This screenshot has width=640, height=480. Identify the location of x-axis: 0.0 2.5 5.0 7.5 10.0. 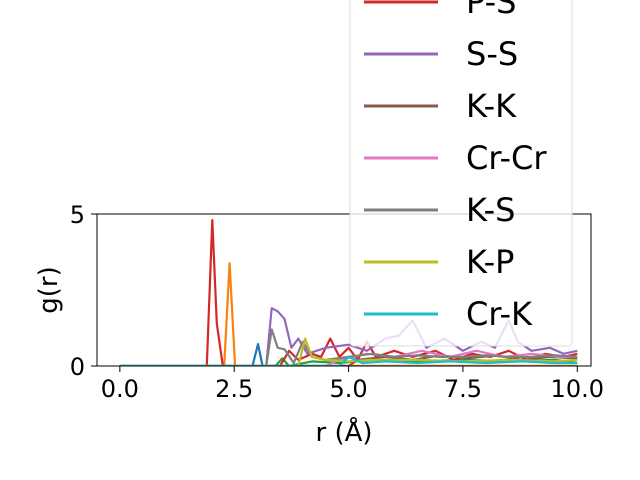
(352, 384).